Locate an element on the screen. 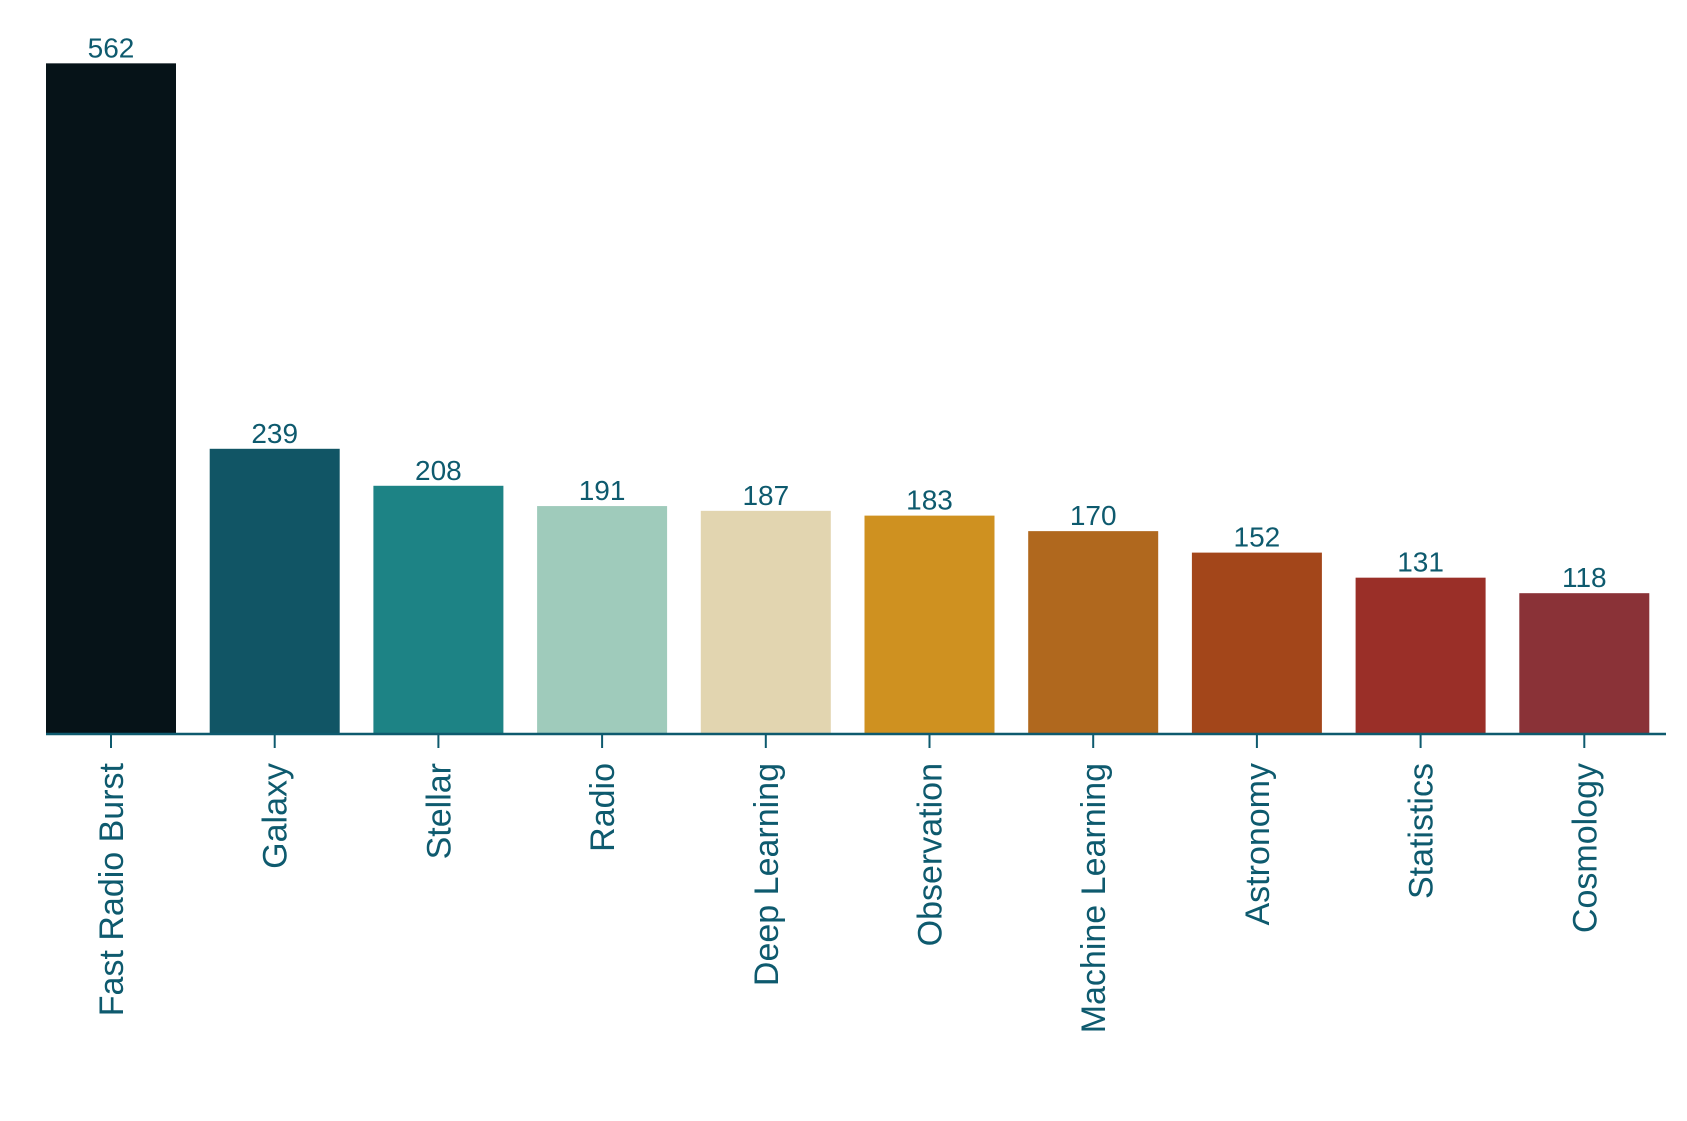 The width and height of the screenshot is (1687, 1121). x-tick-label: Galaxy is located at coordinates (276, 816).